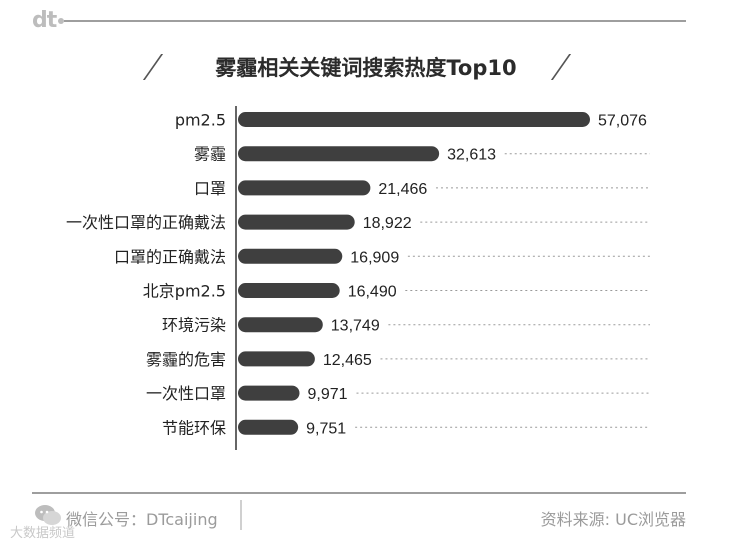 The height and width of the screenshot is (545, 732). What do you see at coordinates (170, 256) in the screenshot?
I see `category-label: 口罩的正确戴法` at bounding box center [170, 256].